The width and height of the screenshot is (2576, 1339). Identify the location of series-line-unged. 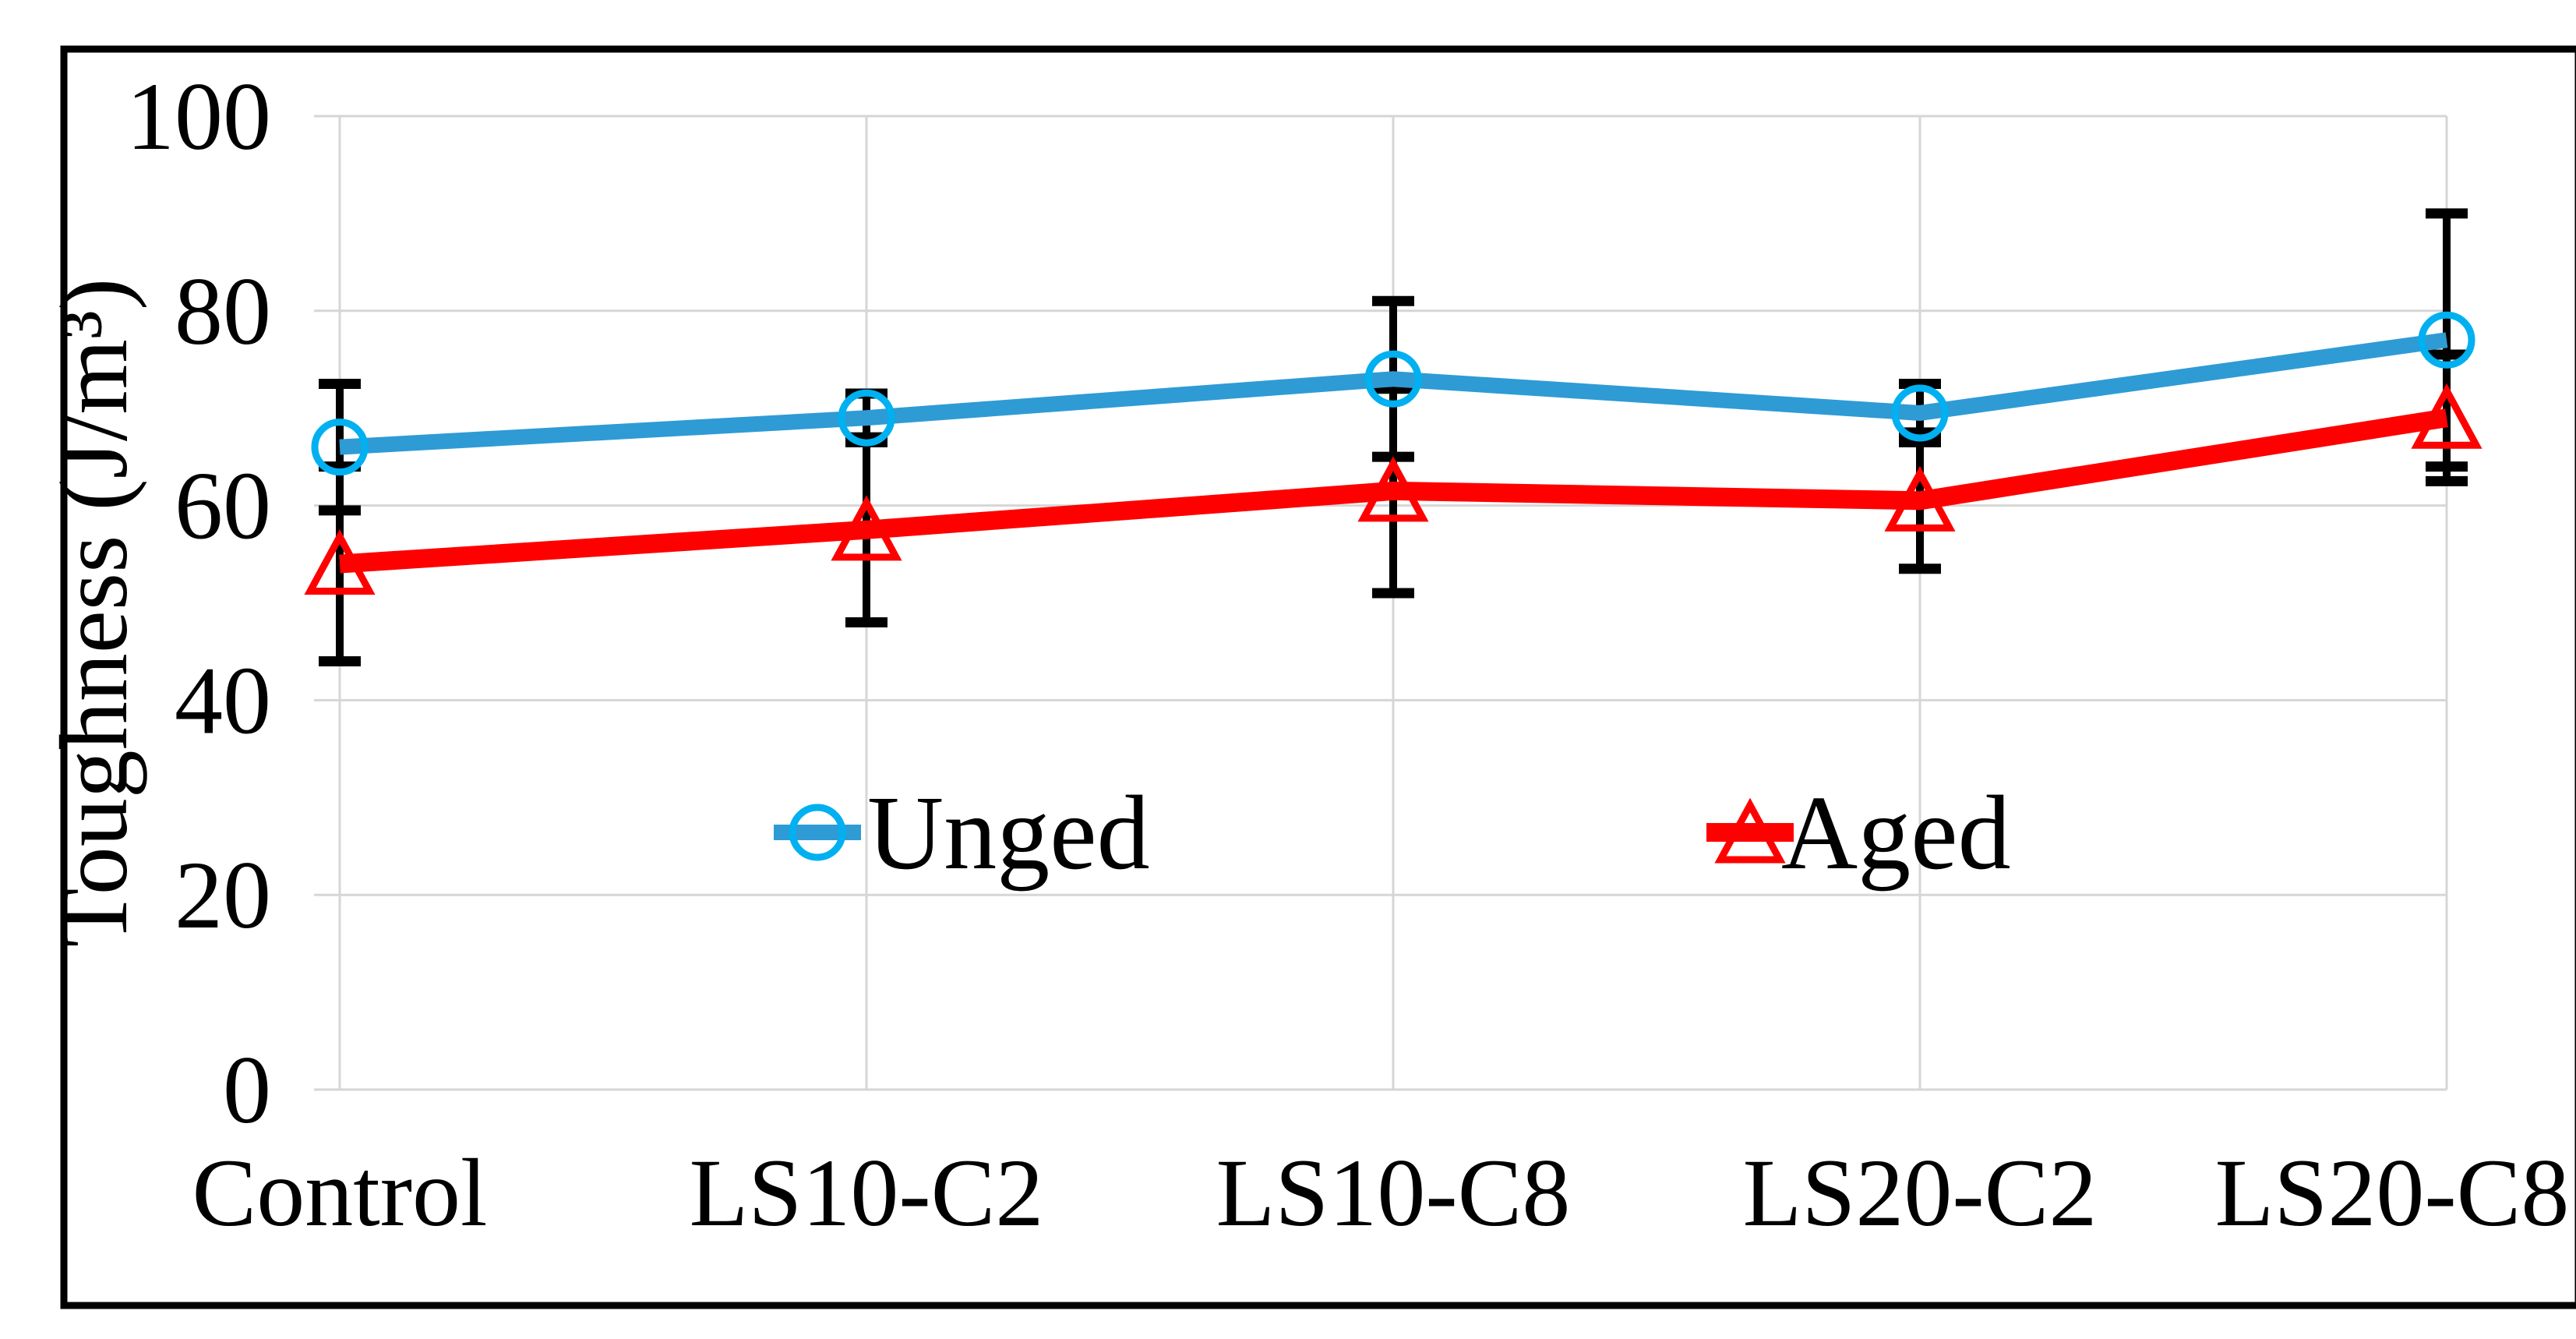
(1393, 393).